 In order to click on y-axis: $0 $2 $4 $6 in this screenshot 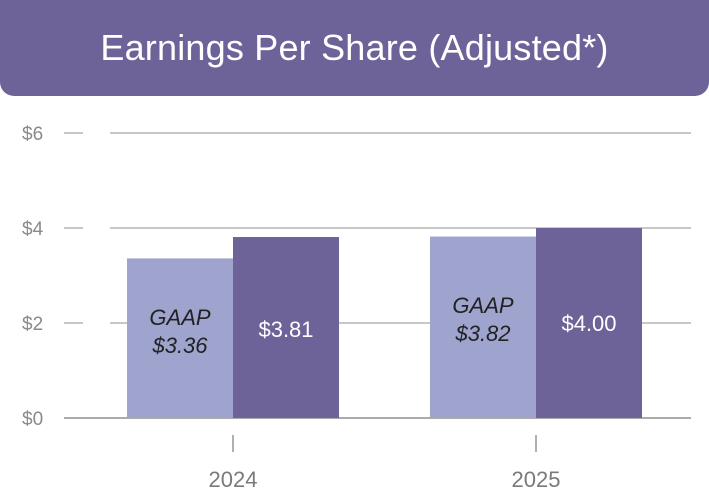, I will do `click(52, 277)`.